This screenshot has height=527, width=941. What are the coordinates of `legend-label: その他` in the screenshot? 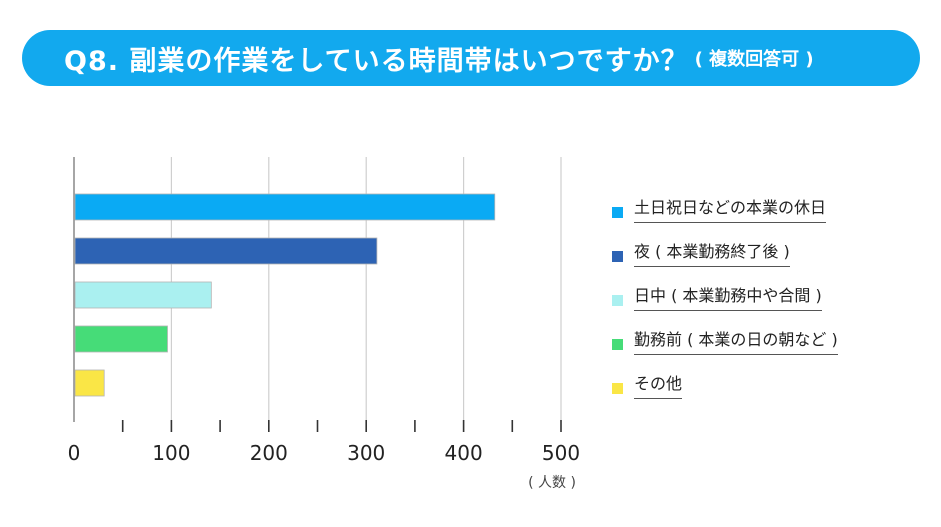 It's located at (658, 386).